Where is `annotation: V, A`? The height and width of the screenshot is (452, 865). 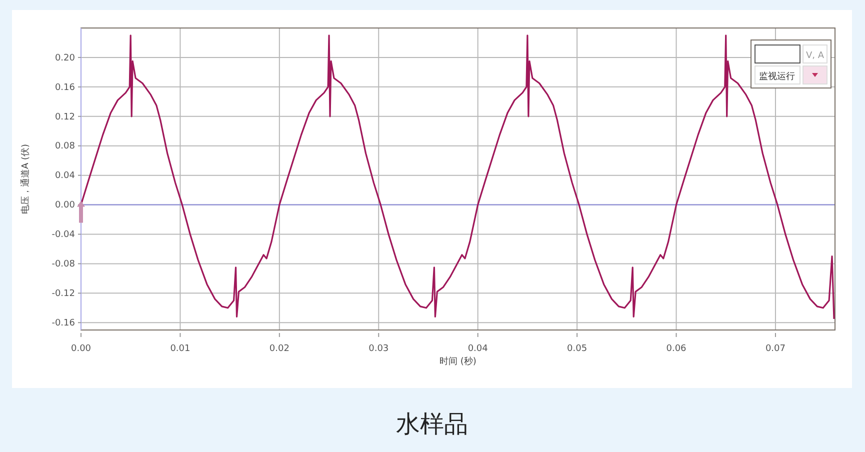
annotation: V, A is located at coordinates (815, 56).